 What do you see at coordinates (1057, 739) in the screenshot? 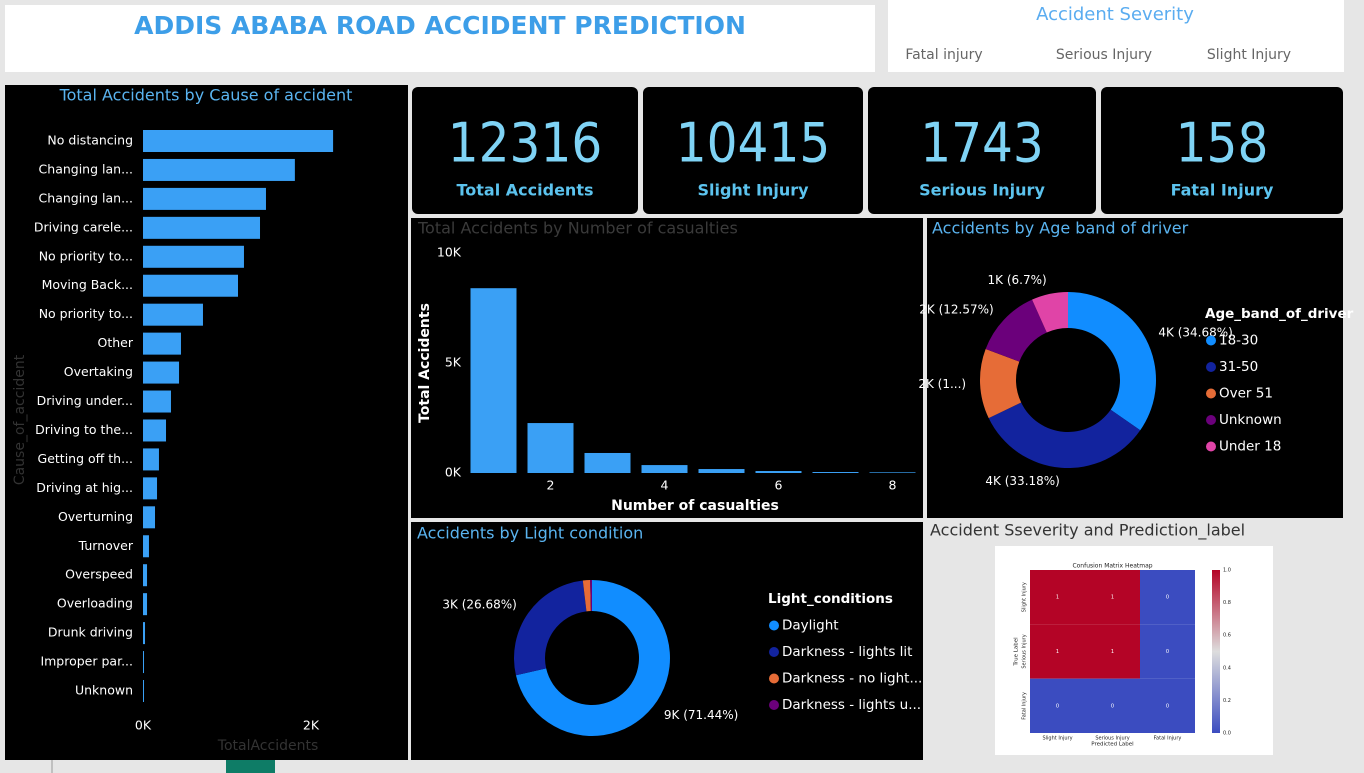
I see `x-tick-label: Slight Injury` at bounding box center [1057, 739].